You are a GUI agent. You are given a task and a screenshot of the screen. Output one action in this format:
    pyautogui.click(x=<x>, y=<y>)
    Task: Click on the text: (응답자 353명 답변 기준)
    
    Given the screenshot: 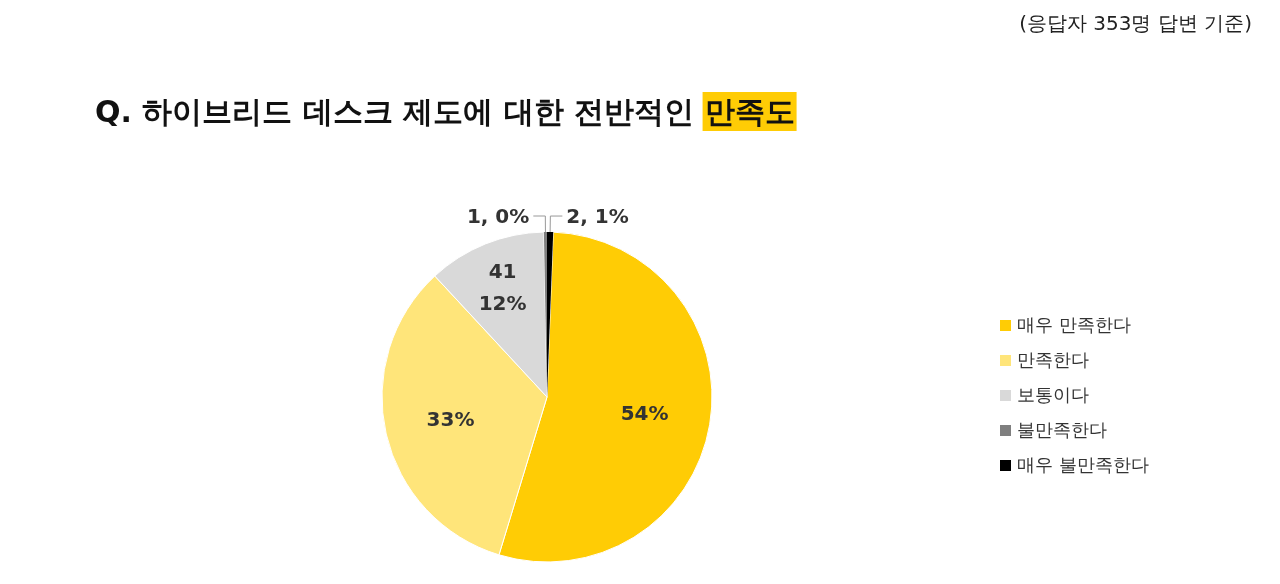 What is the action you would take?
    pyautogui.click(x=1135, y=23)
    